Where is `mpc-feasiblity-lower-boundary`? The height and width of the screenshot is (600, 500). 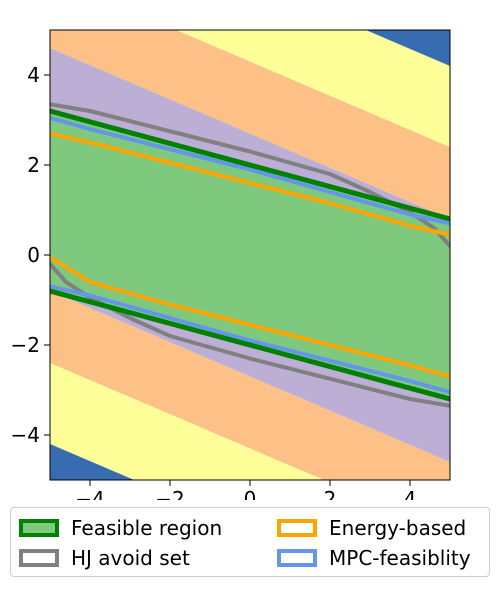
mpc-feasiblity-lower-boundary is located at coordinates (250, 339).